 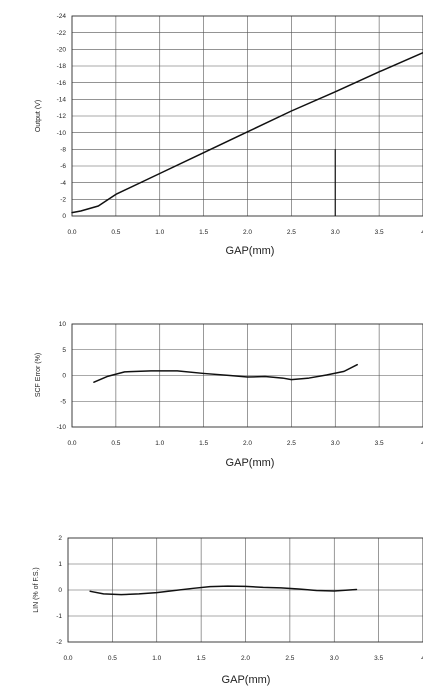 I want to click on y-tick-label: 2, so click(x=60, y=538).